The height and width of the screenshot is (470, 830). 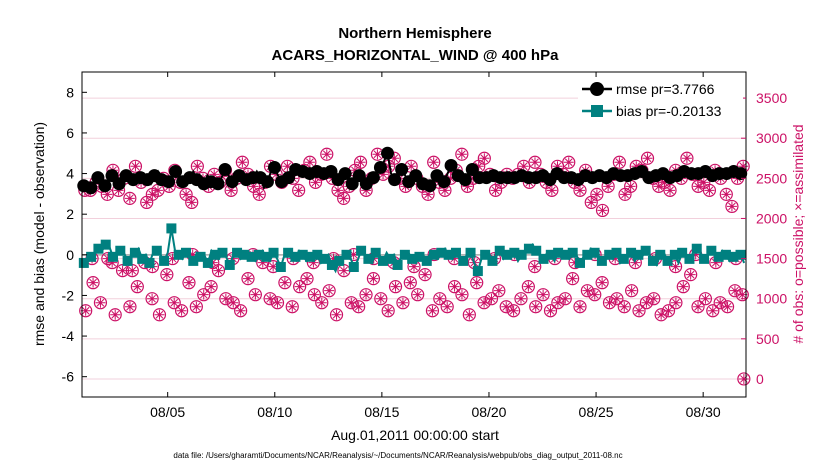 I want to click on right-tick-label-0: 0, so click(x=760, y=379).